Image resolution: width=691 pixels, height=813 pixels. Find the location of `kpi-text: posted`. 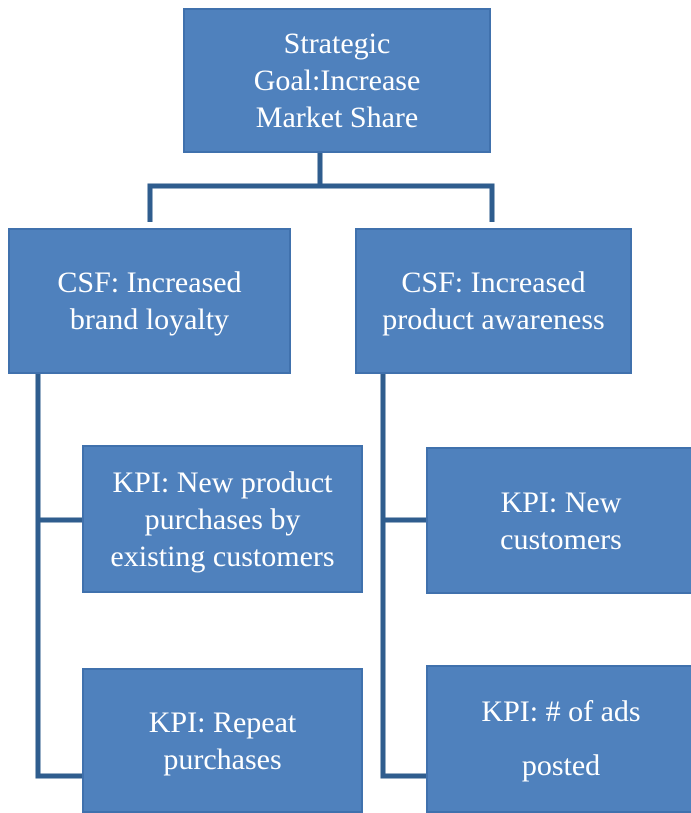

kpi-text: posted is located at coordinates (561, 765).